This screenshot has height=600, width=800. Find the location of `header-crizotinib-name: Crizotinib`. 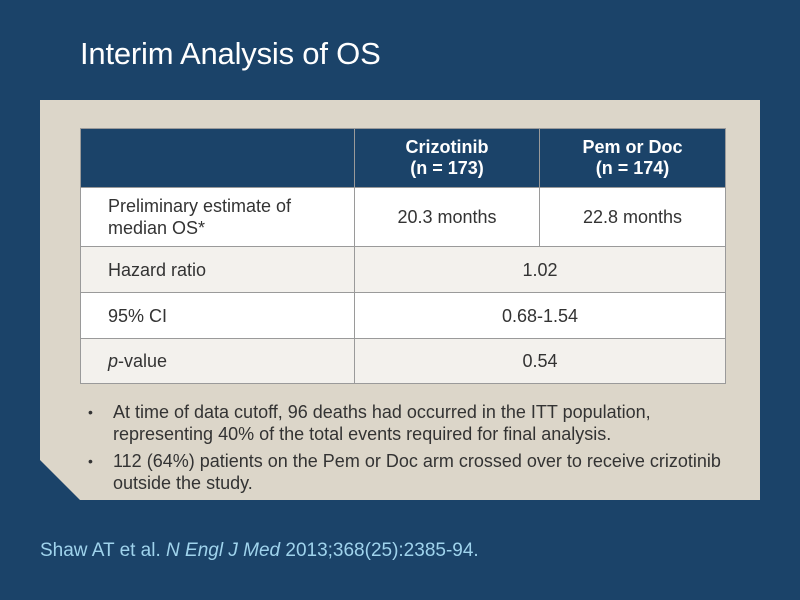

header-crizotinib-name: Crizotinib is located at coordinates (447, 147).